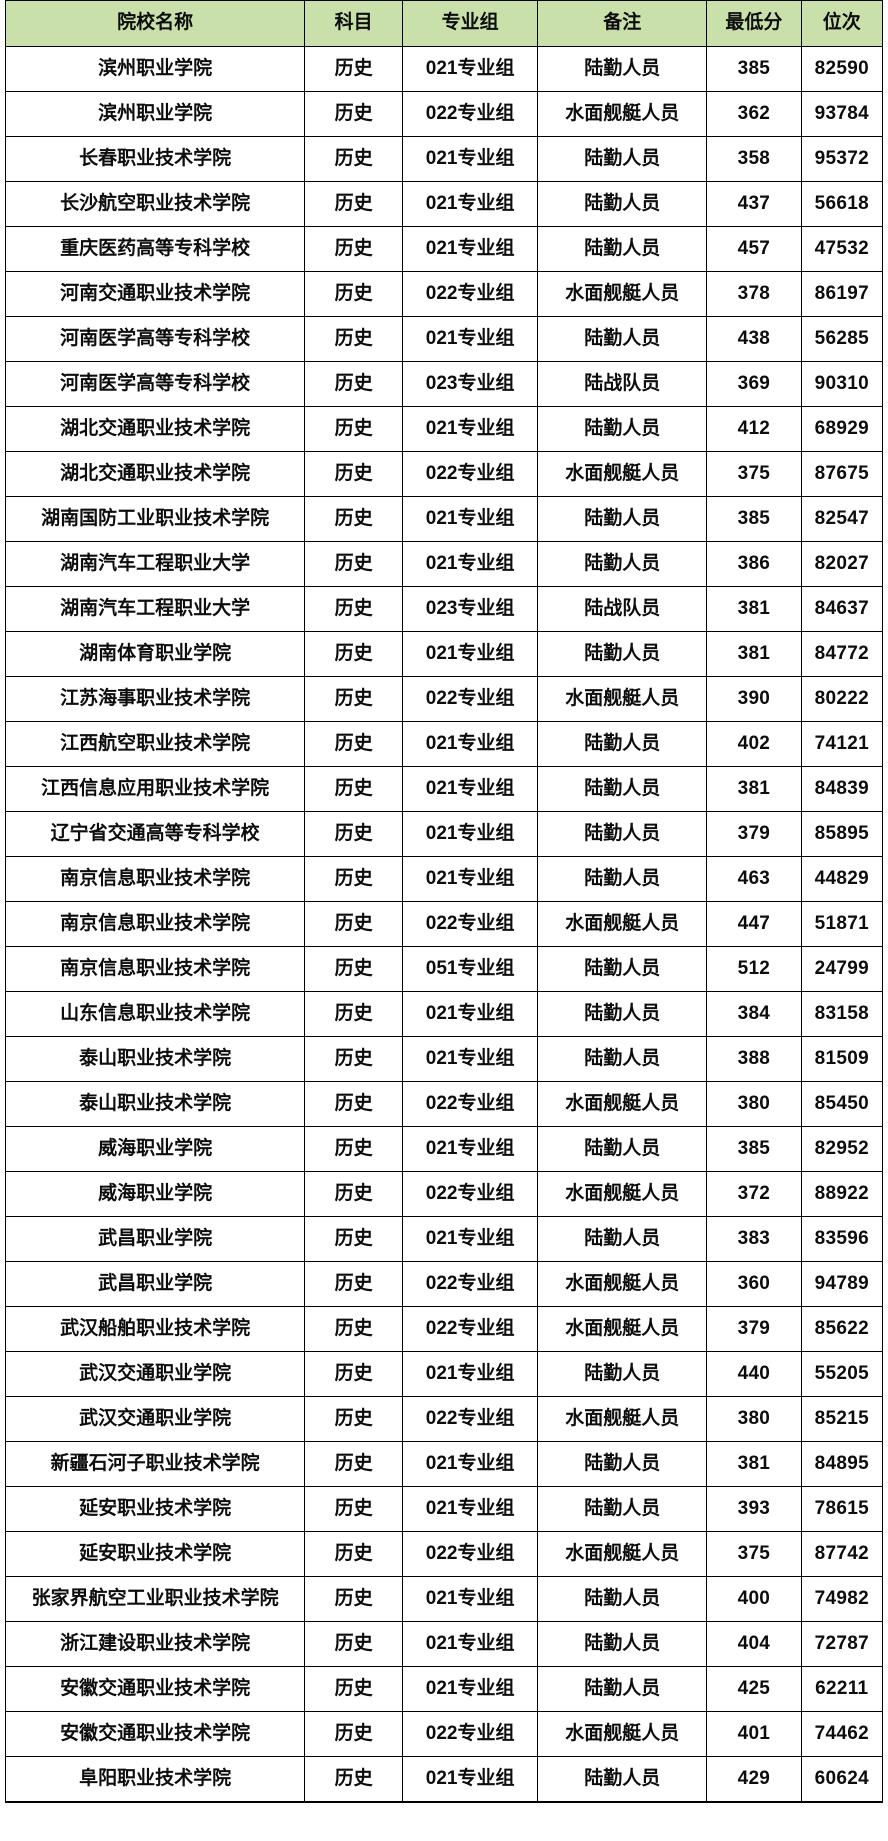 The image size is (888, 1841). I want to click on table-row: 长沙航空职业技术学院 历史 021专业组 陆勤人员 437 56618, so click(444, 204).